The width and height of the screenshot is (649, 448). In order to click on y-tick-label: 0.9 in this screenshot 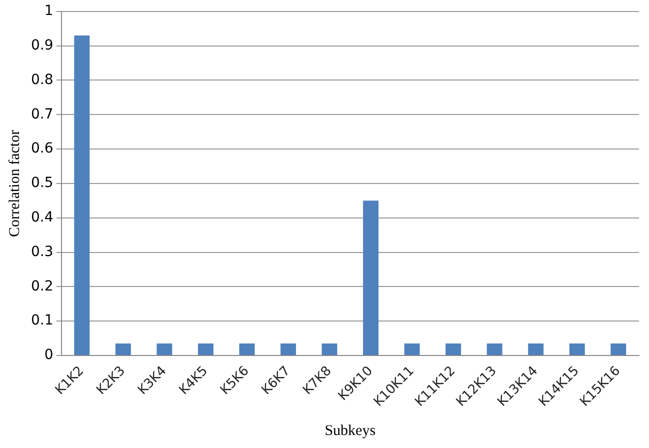, I will do `click(42, 45)`.